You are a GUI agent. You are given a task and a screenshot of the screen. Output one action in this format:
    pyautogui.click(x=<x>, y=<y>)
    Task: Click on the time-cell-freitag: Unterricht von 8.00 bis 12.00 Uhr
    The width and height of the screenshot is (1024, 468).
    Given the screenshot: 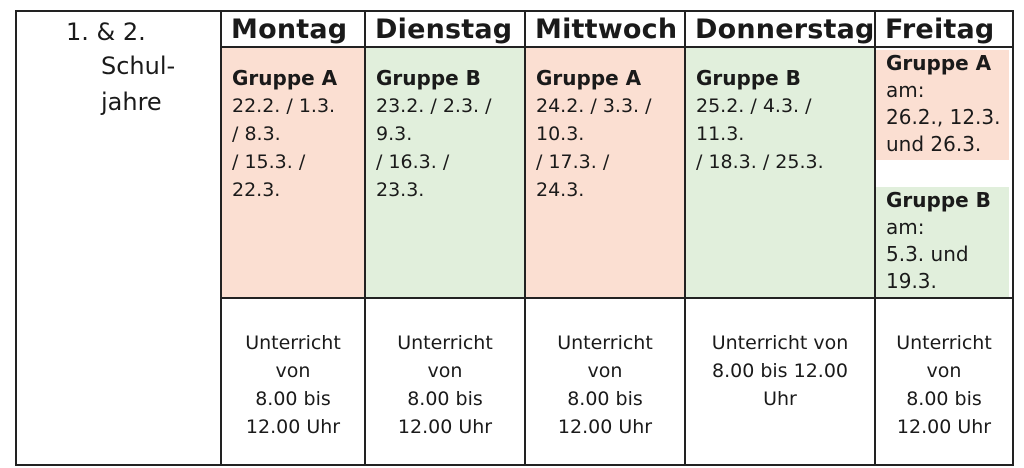 What is the action you would take?
    pyautogui.click(x=944, y=385)
    